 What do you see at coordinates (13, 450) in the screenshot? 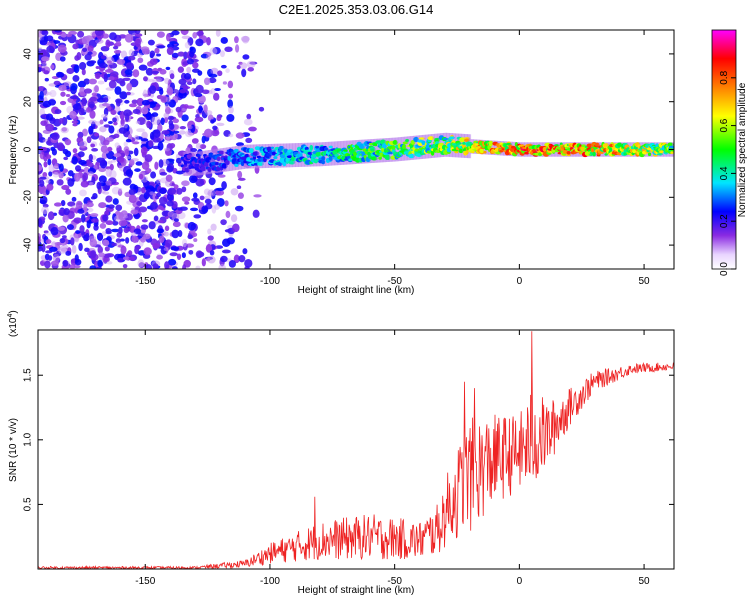
I see `snr-y-axis-label: SNR (10 * v/v)` at bounding box center [13, 450].